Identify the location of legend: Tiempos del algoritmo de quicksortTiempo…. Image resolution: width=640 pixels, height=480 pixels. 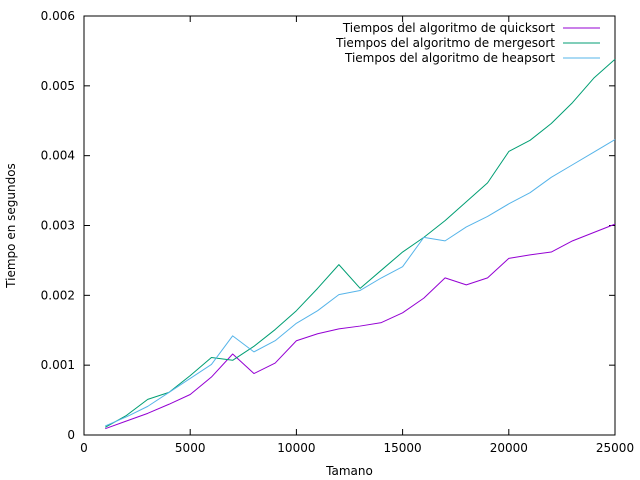
(467, 43).